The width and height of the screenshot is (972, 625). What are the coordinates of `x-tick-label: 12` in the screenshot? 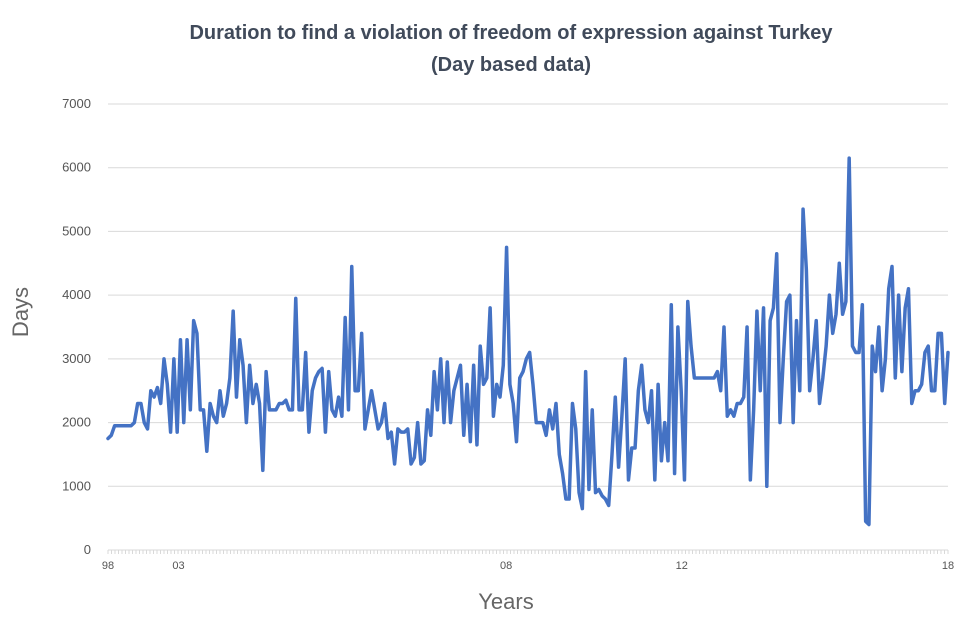 It's located at (682, 566).